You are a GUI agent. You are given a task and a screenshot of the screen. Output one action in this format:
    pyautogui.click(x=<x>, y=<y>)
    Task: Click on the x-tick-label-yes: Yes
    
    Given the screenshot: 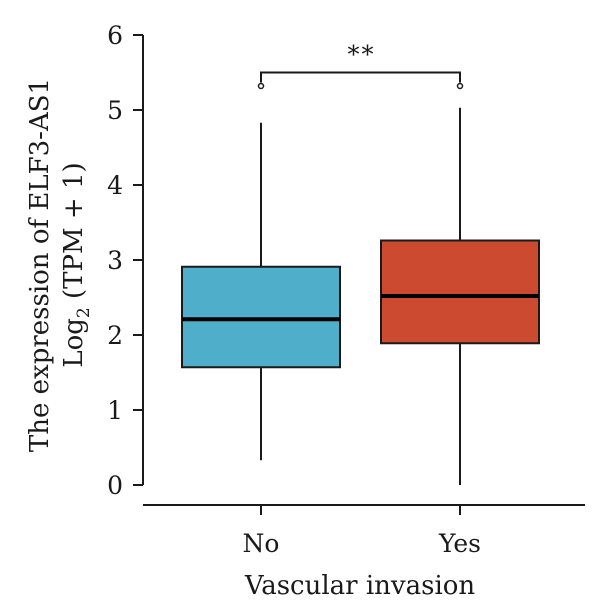 What is the action you would take?
    pyautogui.click(x=459, y=543)
    